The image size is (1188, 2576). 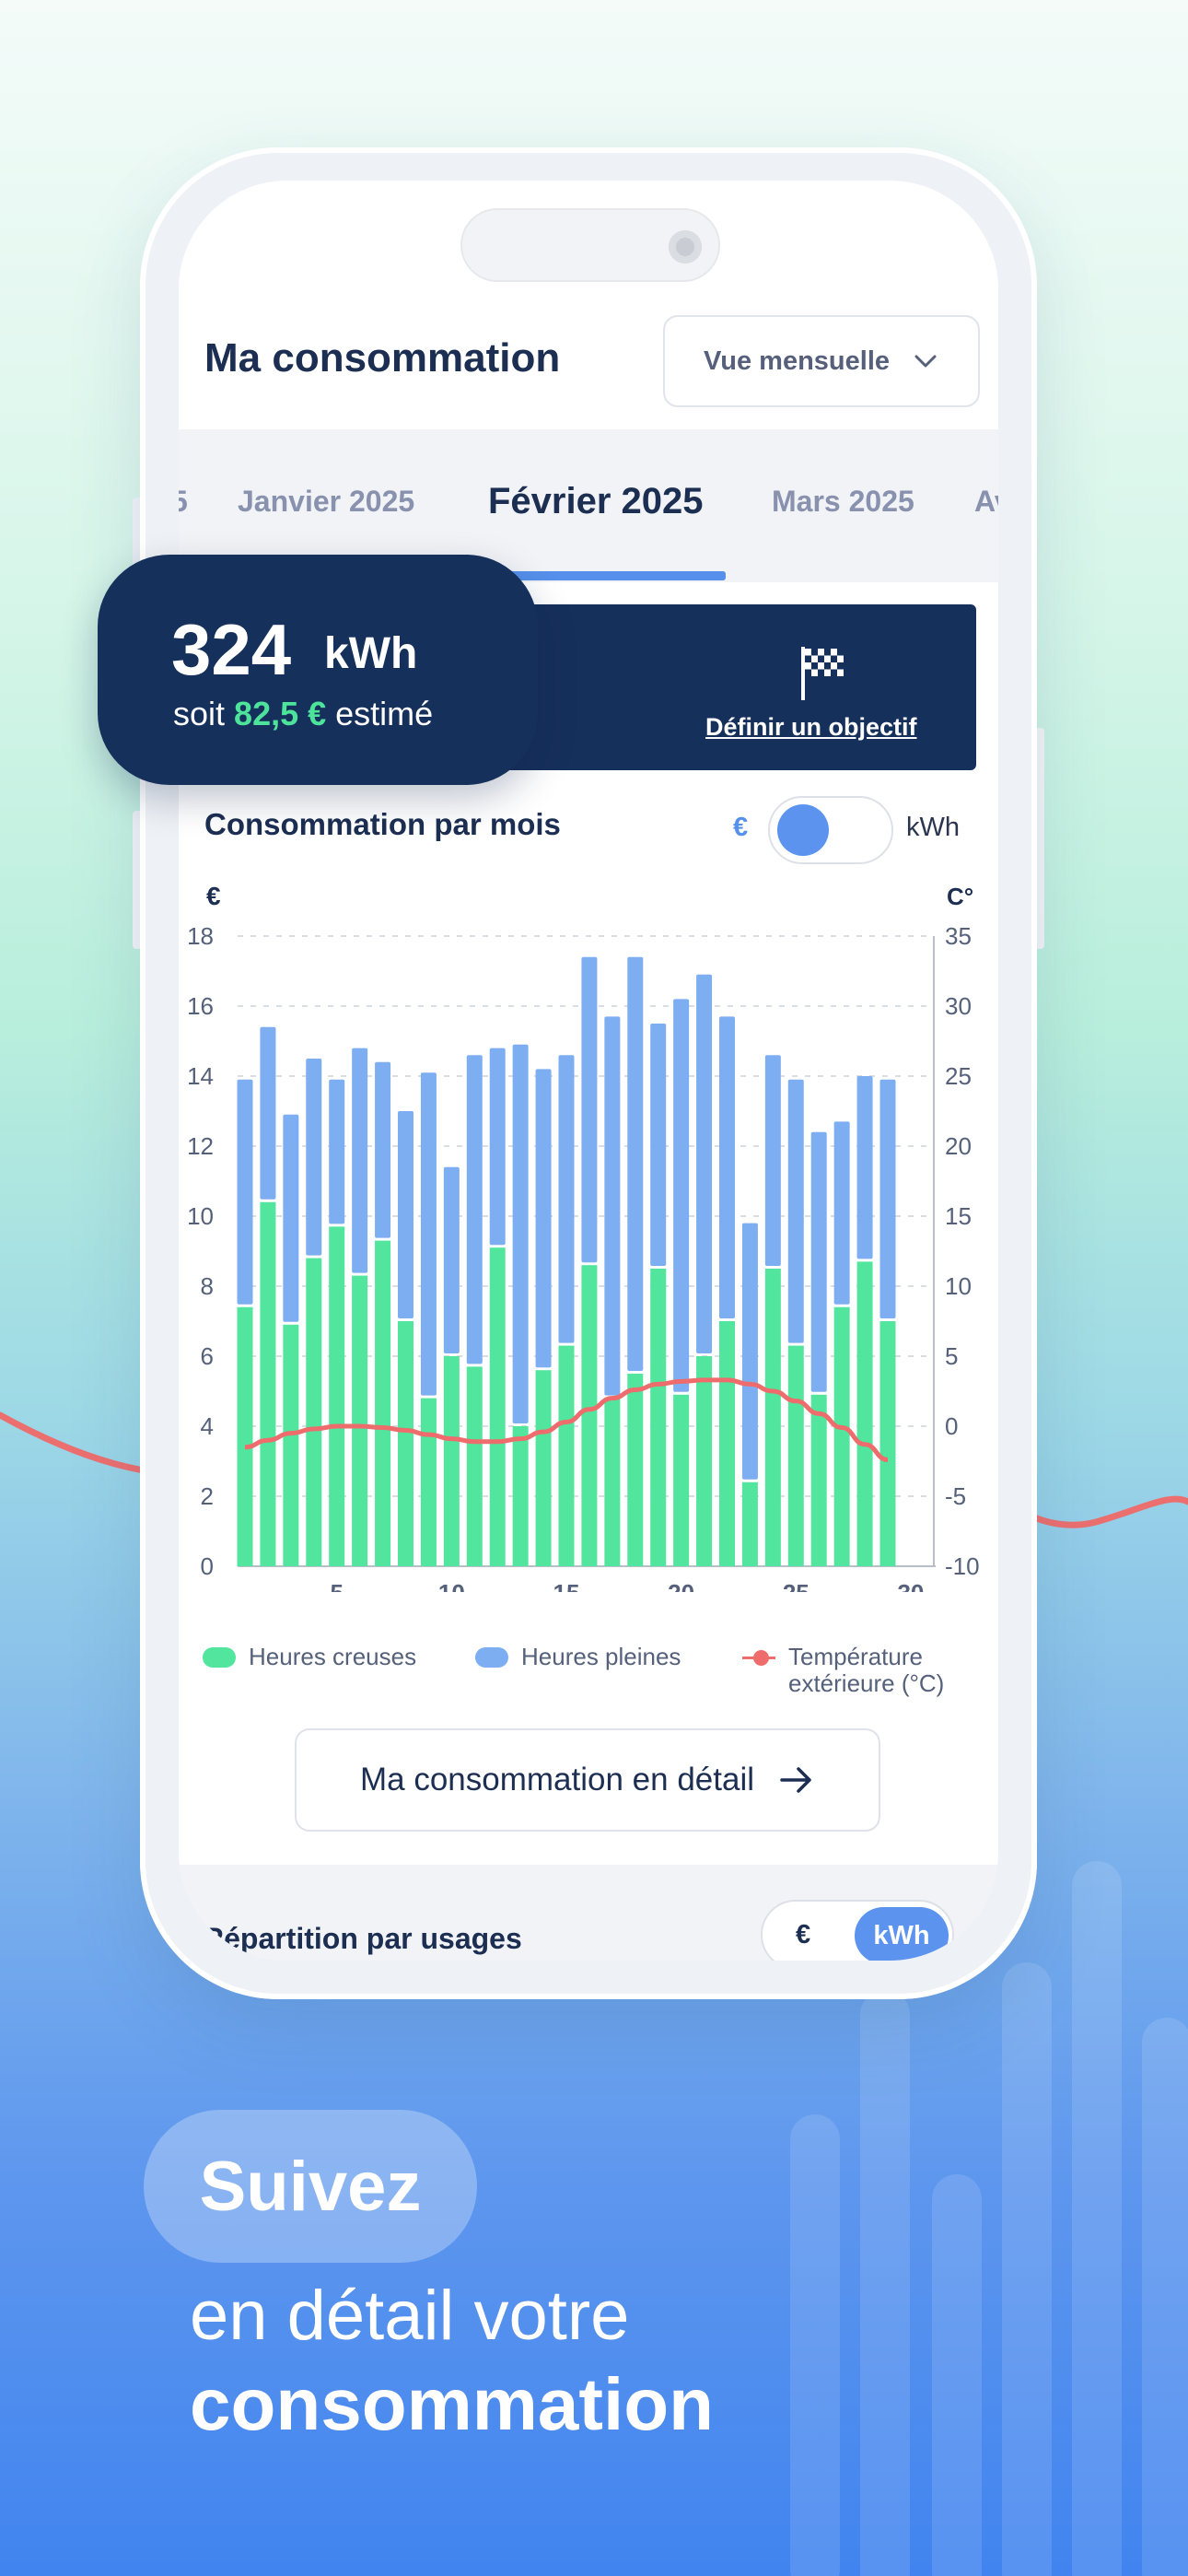 I want to click on legend-swatch-temp, so click(x=758, y=1657).